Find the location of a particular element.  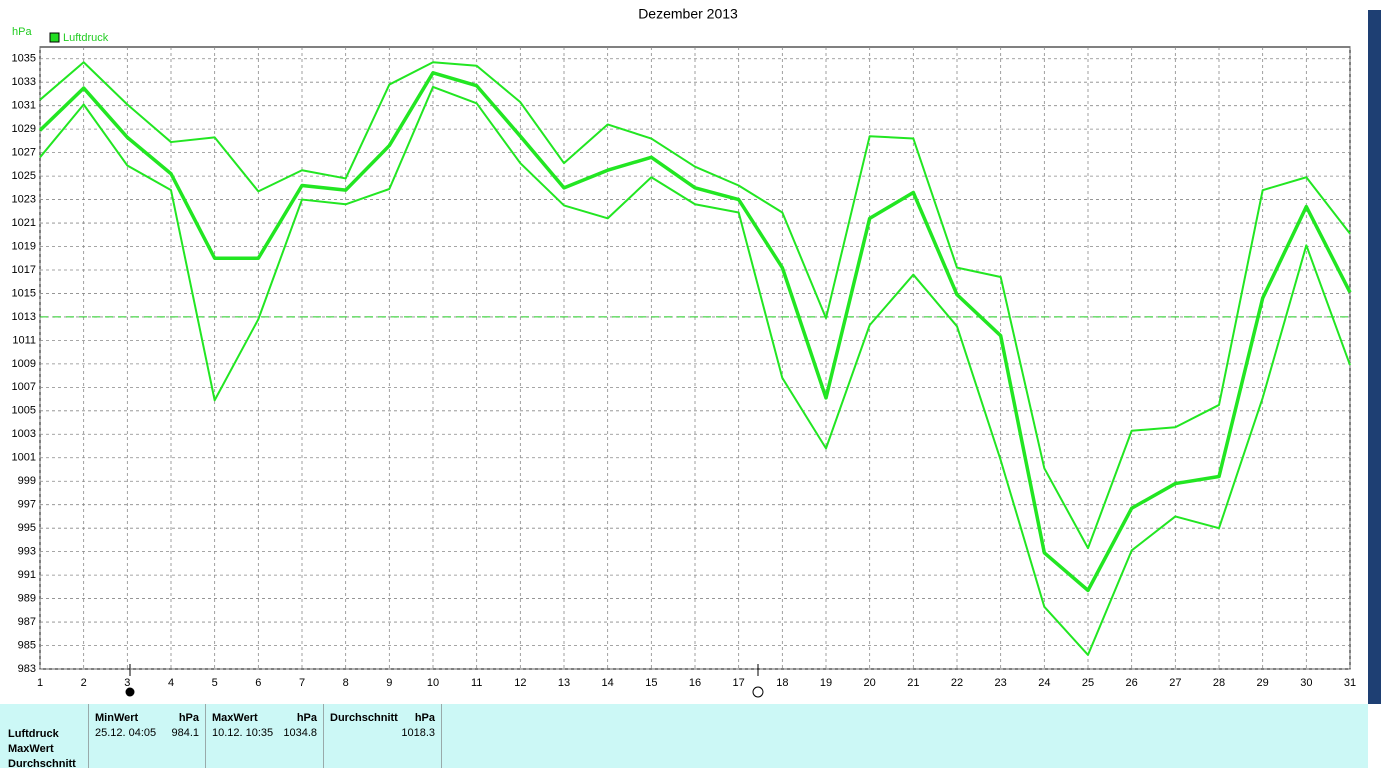

x-tick-label: 23 is located at coordinates (1001, 683).